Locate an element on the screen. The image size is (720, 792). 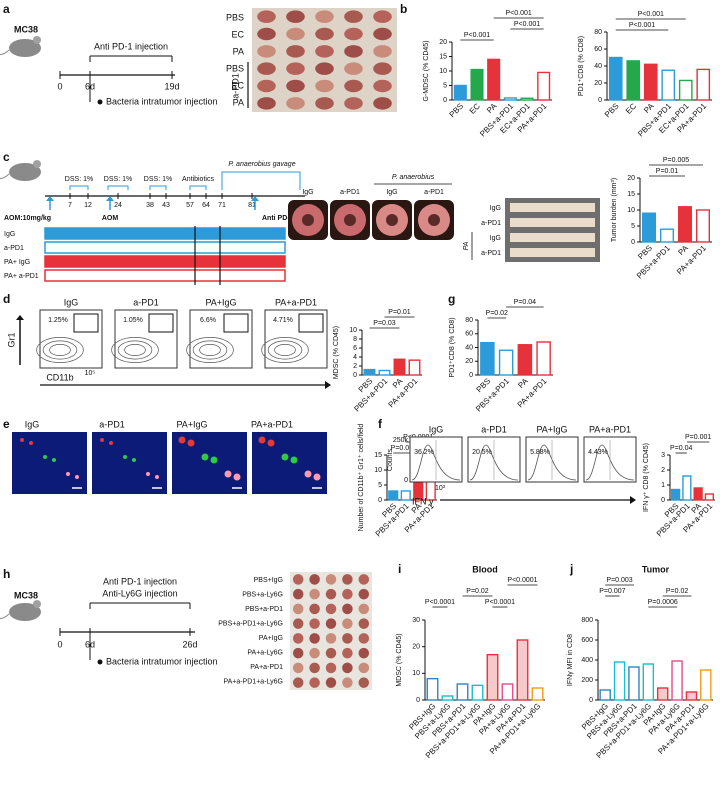
panel-letter: g is located at coordinates (451, 299).